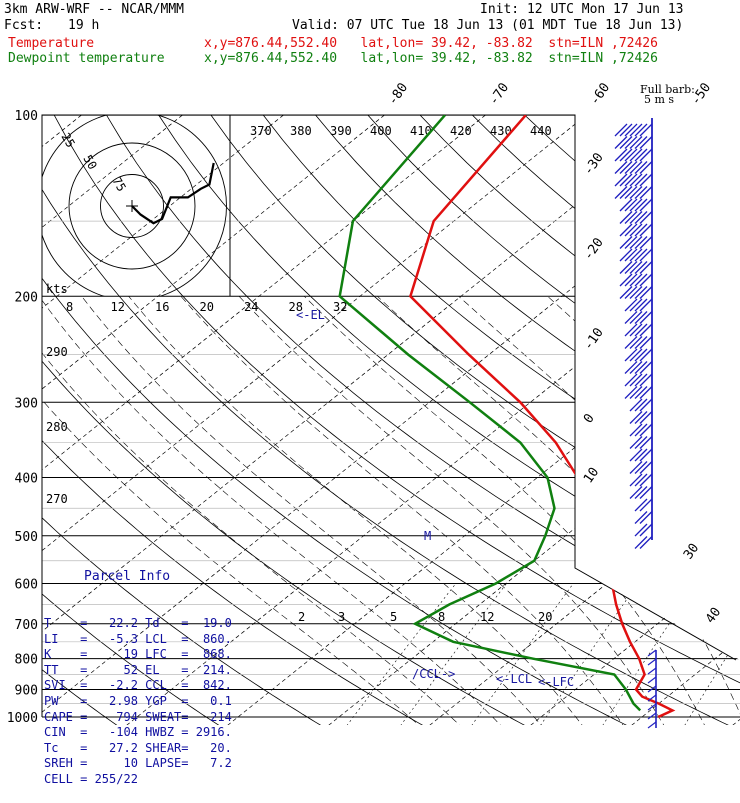  What do you see at coordinates (162, 307) in the screenshot?
I see `hodograph-scale-label: 16` at bounding box center [162, 307].